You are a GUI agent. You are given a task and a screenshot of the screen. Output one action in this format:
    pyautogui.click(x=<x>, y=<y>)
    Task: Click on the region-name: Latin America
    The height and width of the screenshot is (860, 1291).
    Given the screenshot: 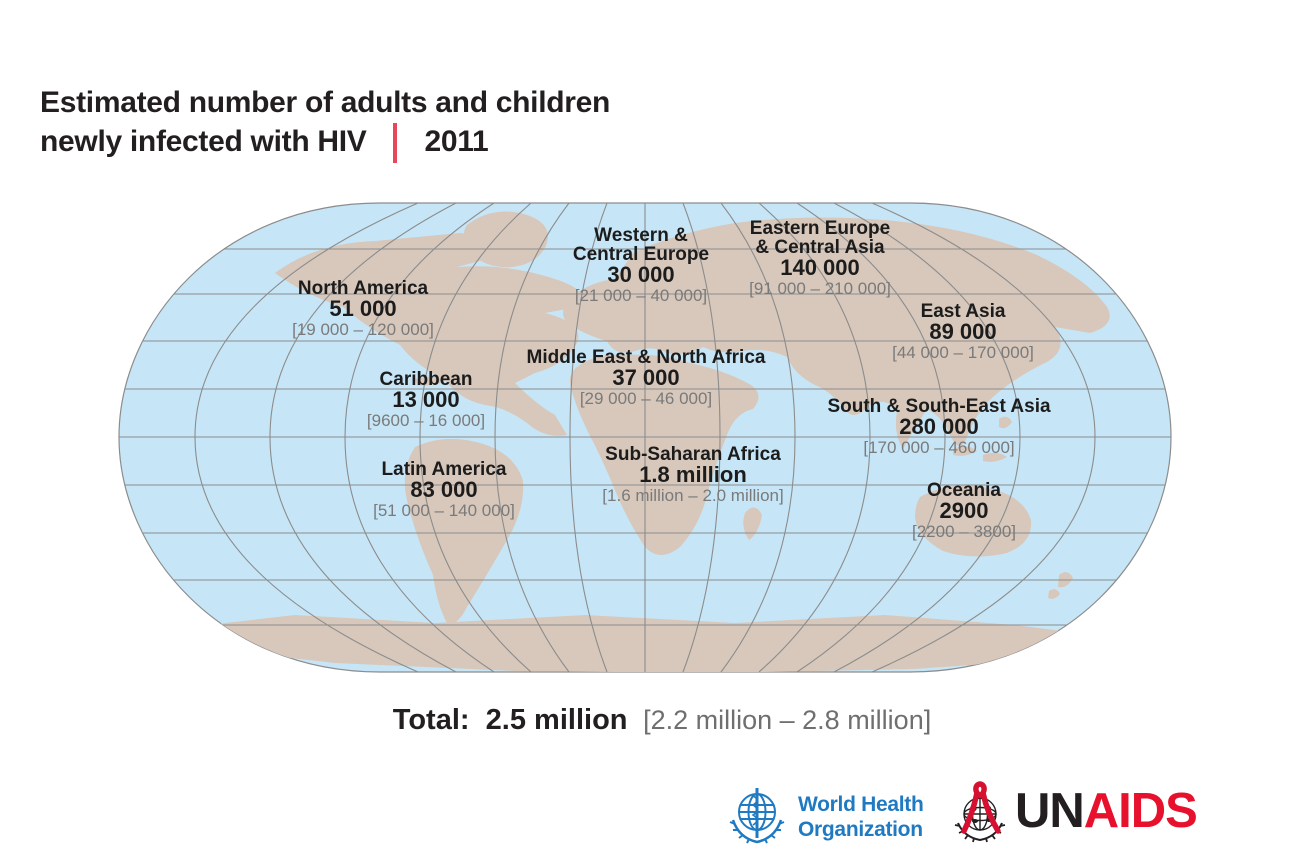 What is the action you would take?
    pyautogui.click(x=444, y=469)
    